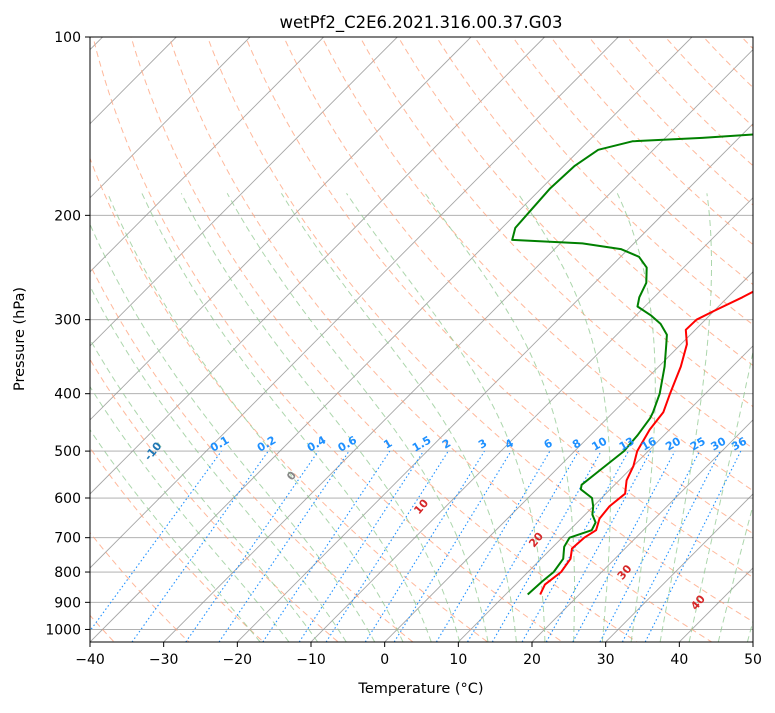 This screenshot has height=713, width=775. What do you see at coordinates (164, 660) in the screenshot?
I see `x-tick-label: −30` at bounding box center [164, 660].